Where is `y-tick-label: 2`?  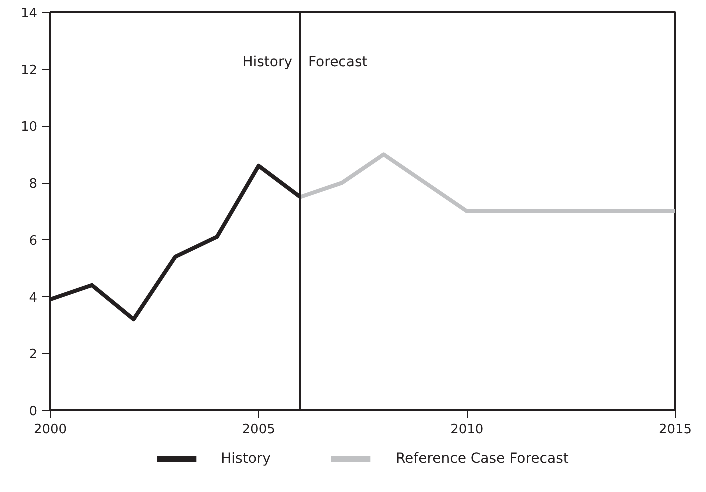
y-tick-label: 2 is located at coordinates (33, 355).